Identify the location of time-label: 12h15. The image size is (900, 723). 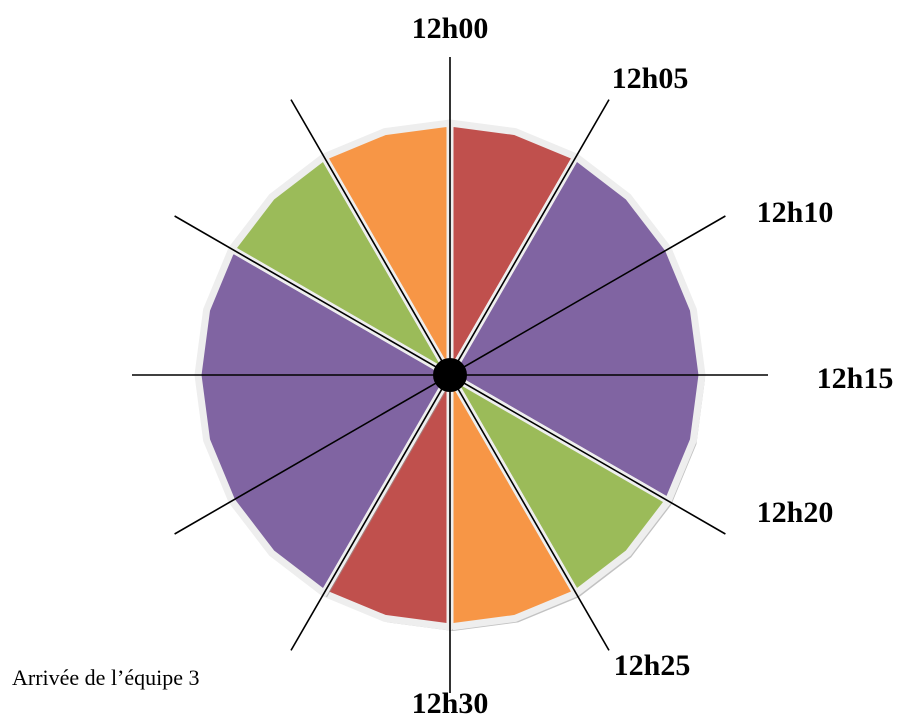
(855, 378).